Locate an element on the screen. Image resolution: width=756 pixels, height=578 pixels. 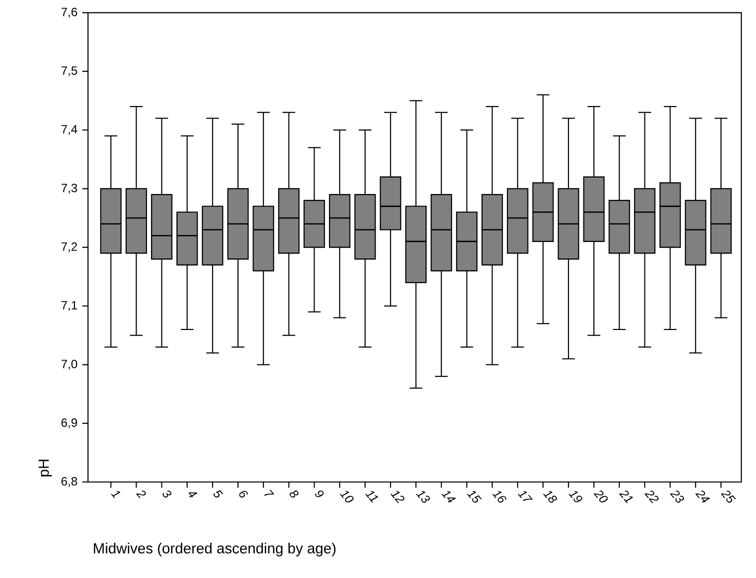
x-tick-label: 16 is located at coordinates (499, 496).